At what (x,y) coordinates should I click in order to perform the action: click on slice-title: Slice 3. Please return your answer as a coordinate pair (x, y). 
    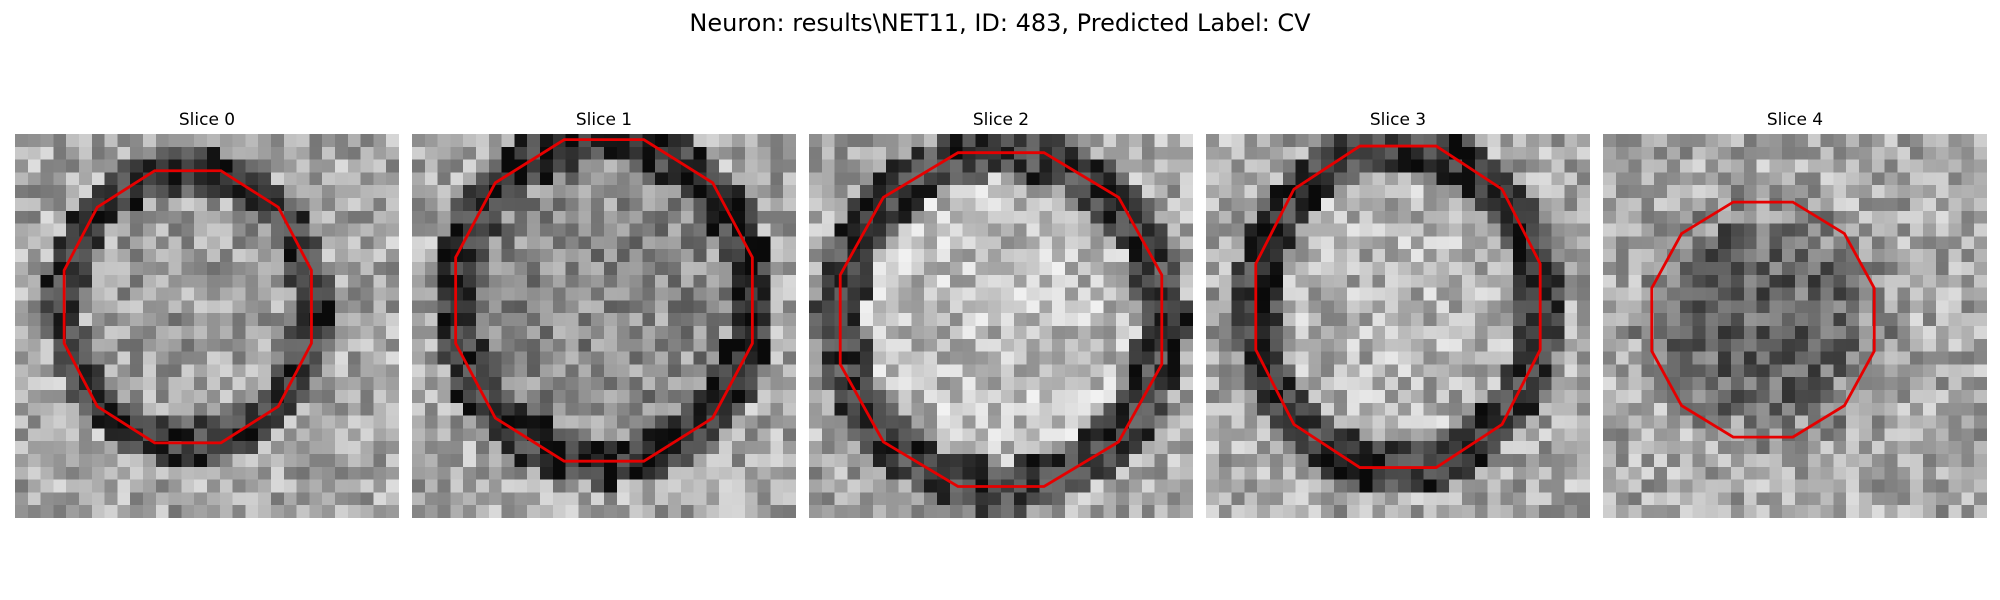
    Looking at the image, I should click on (1398, 120).